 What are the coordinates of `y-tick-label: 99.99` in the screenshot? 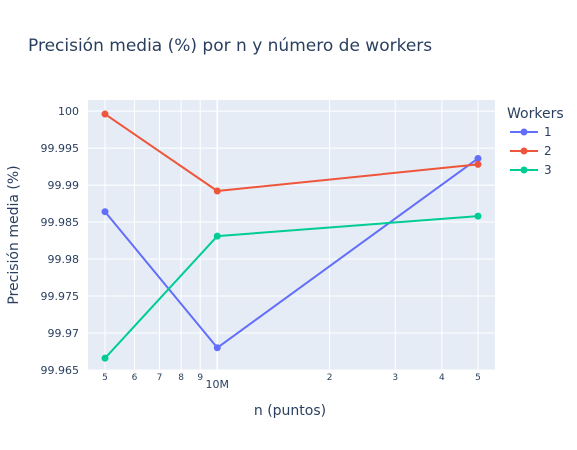 It's located at (64, 185).